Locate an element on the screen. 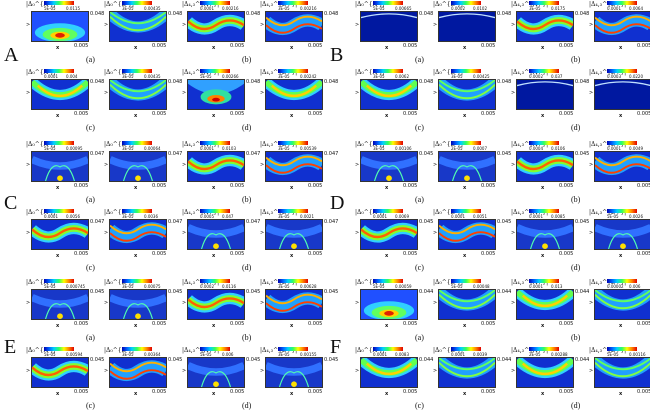 Image resolution: width=650 pixels, height=414 pixels. subfigure-label: (d) is located at coordinates (247, 267).